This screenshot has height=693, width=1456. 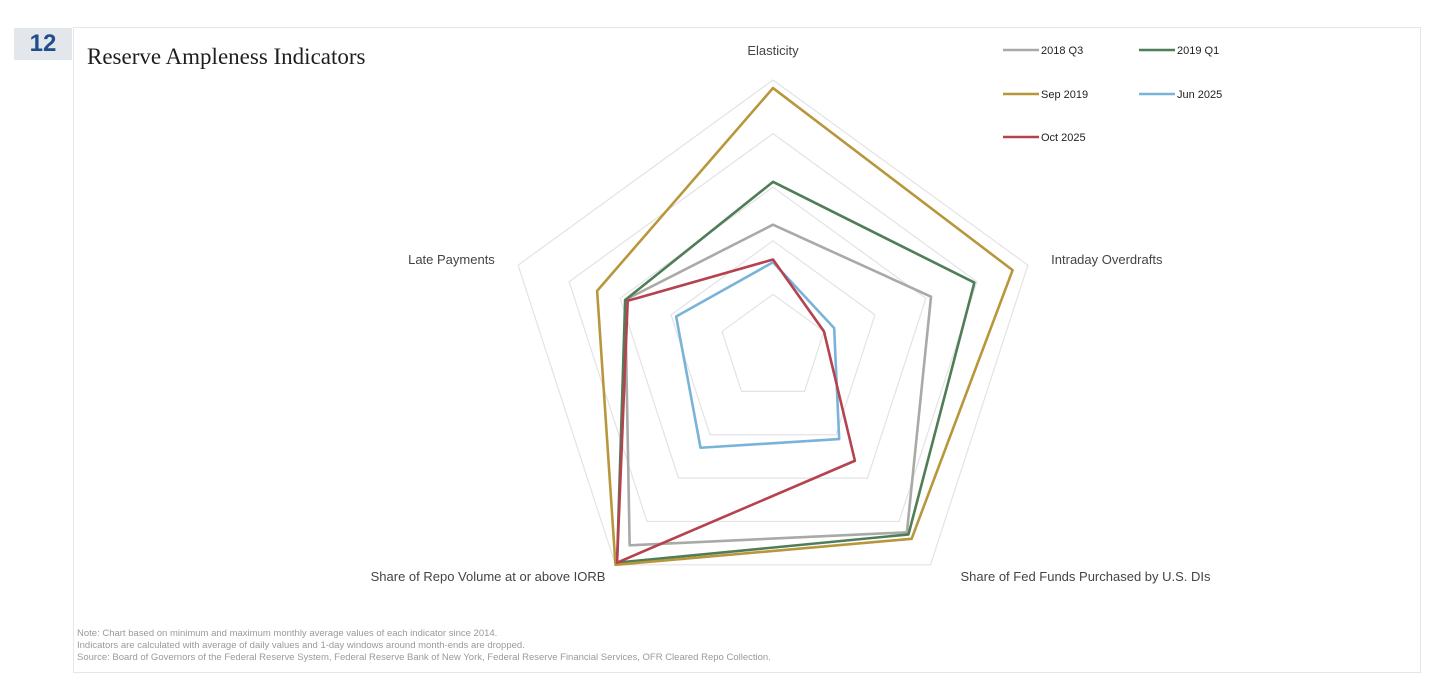 I want to click on legend-label: 2018 Q3, so click(x=1062, y=51).